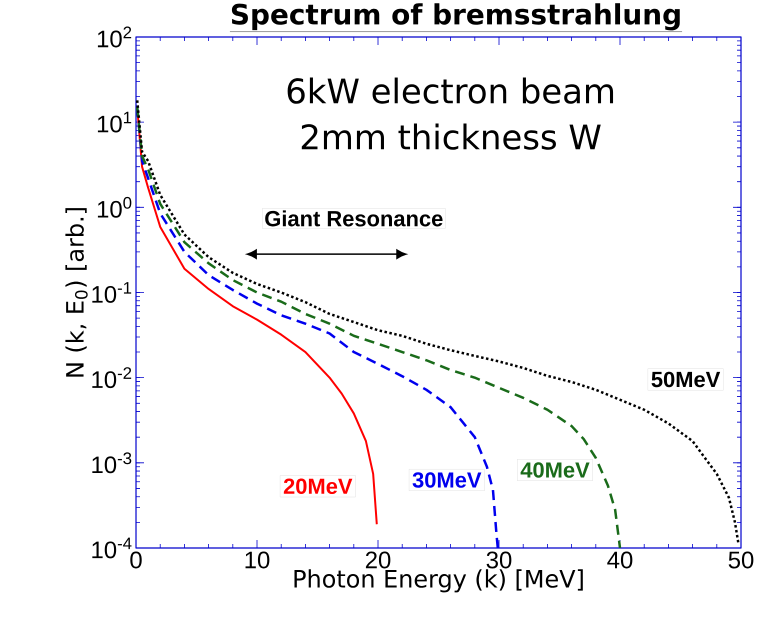  I want to click on series-label: 30MeV, so click(447, 480).